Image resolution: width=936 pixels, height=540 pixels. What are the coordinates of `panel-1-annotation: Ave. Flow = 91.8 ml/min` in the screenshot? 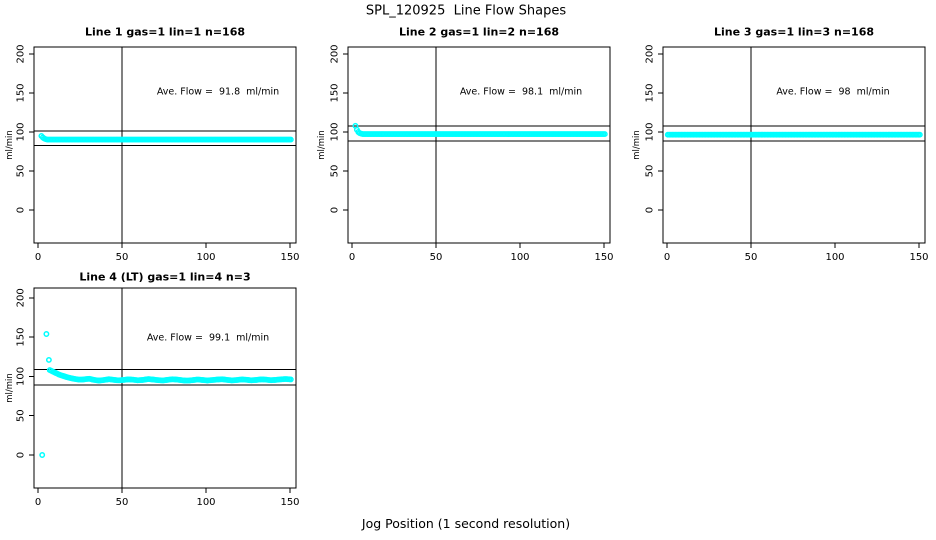 It's located at (218, 92).